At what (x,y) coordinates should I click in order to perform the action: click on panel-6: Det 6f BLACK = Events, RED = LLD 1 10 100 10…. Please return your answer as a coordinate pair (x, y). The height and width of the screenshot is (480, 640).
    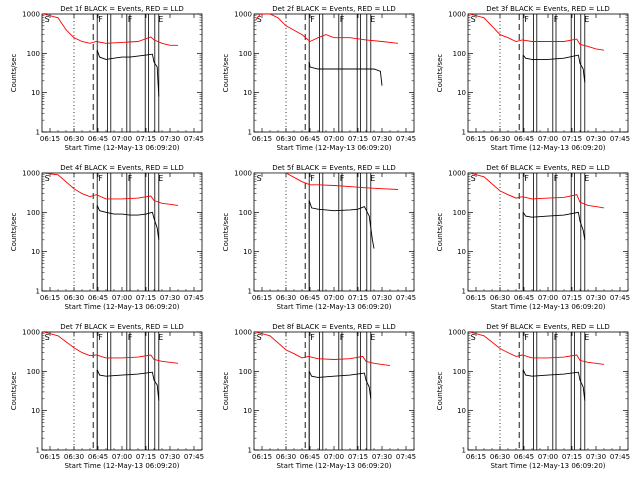
    Looking at the image, I should click on (533, 237).